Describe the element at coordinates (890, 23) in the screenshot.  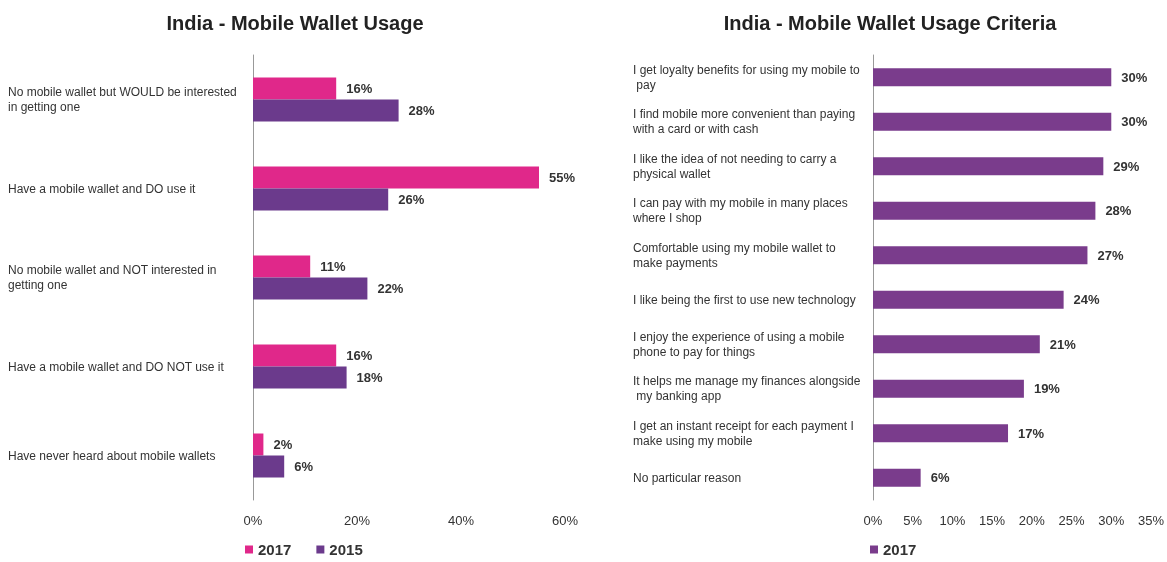
I see `chart-title: India - Mobile Wallet Usage Criteria` at that location.